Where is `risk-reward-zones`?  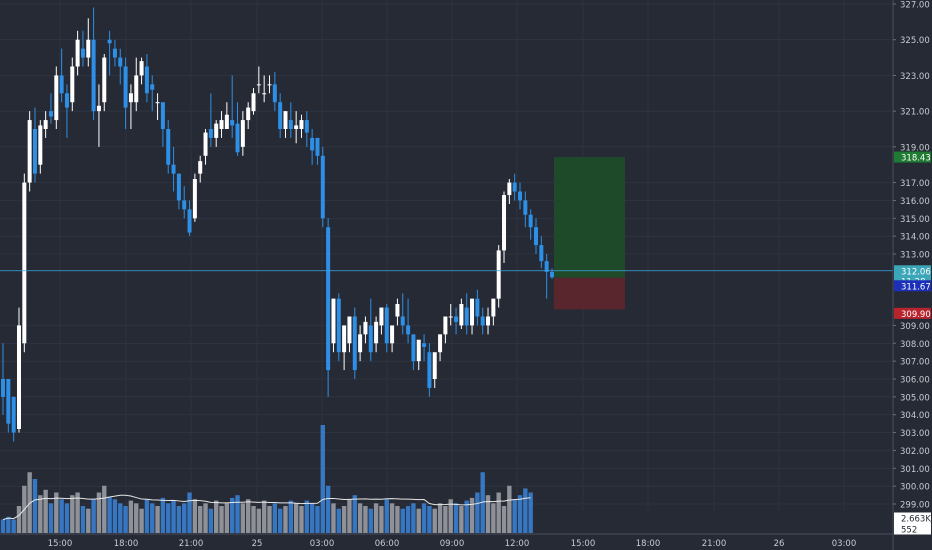
risk-reward-zones is located at coordinates (589, 233).